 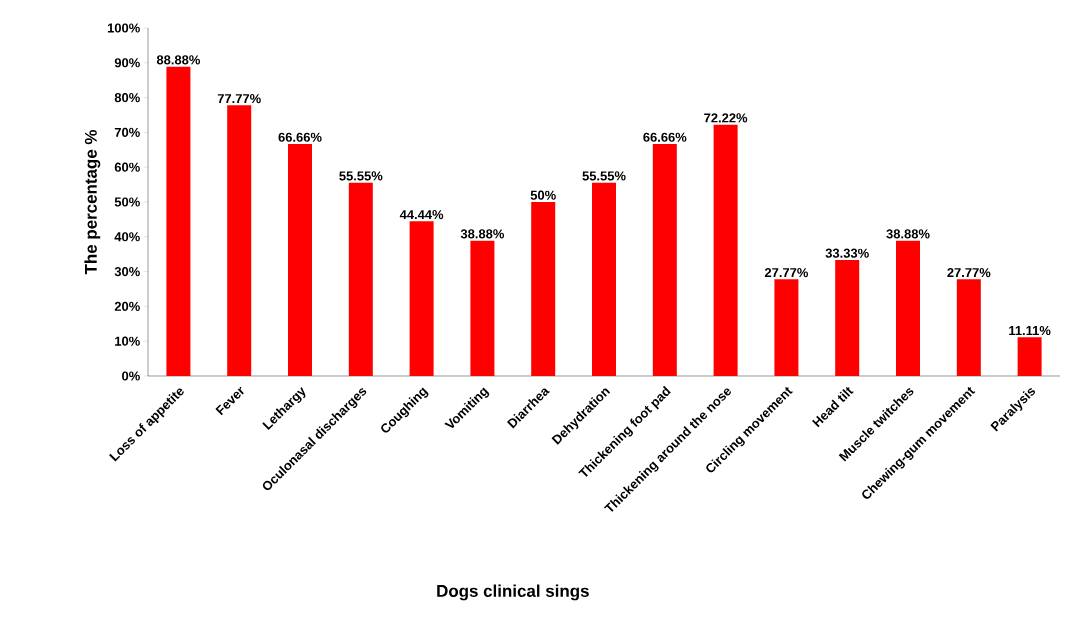 I want to click on data-label: 72.22%, so click(x=726, y=118).